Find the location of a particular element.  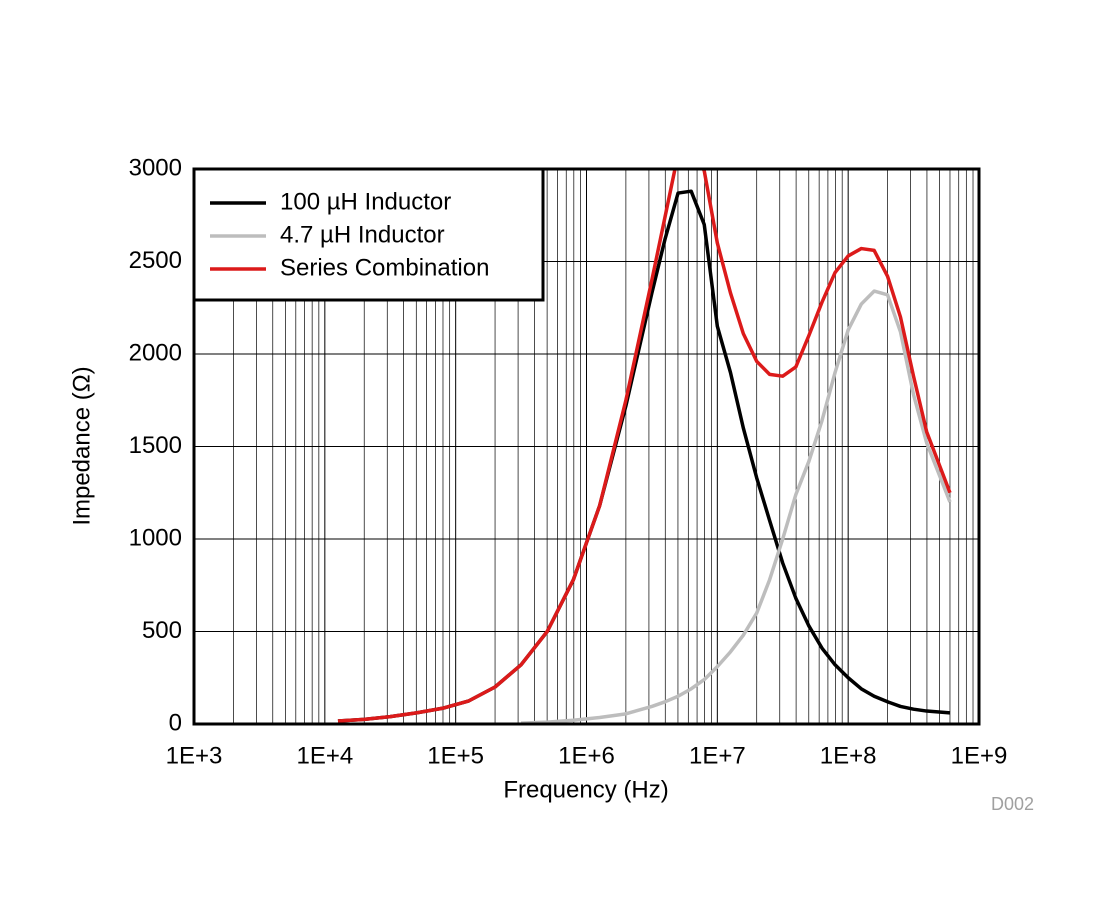

y-tick-label: 0 is located at coordinates (175, 722).